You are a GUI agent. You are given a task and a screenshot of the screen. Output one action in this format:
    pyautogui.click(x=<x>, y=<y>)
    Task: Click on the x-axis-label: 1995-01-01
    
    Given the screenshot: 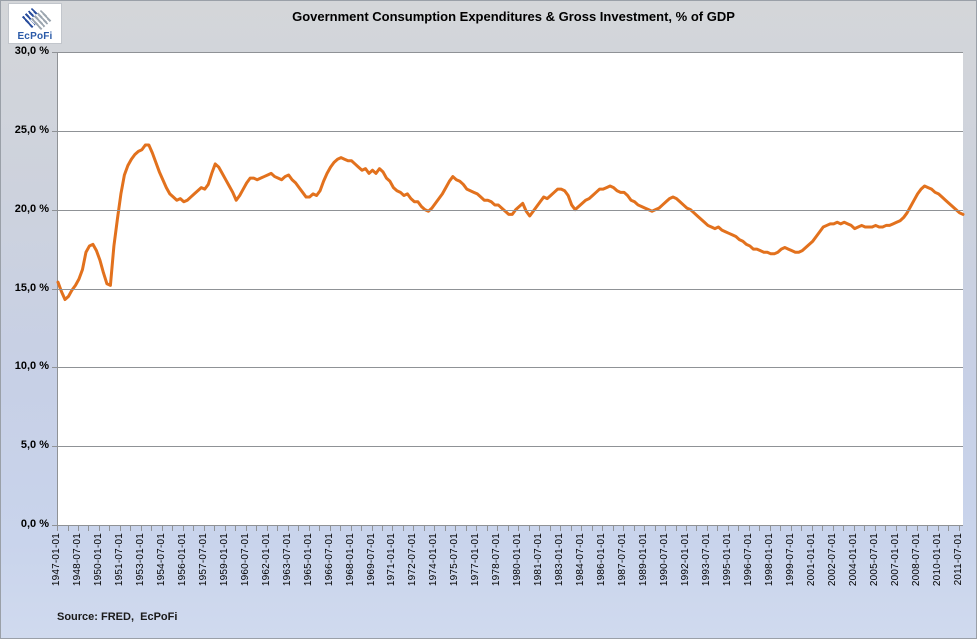 What is the action you would take?
    pyautogui.click(x=727, y=560)
    